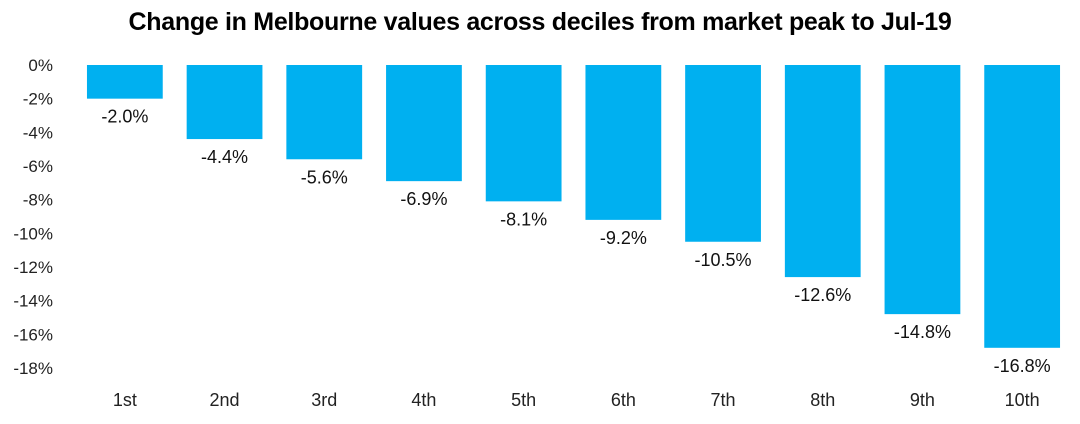  Describe the element at coordinates (33, 368) in the screenshot. I see `y-tick-label: -18%` at that location.